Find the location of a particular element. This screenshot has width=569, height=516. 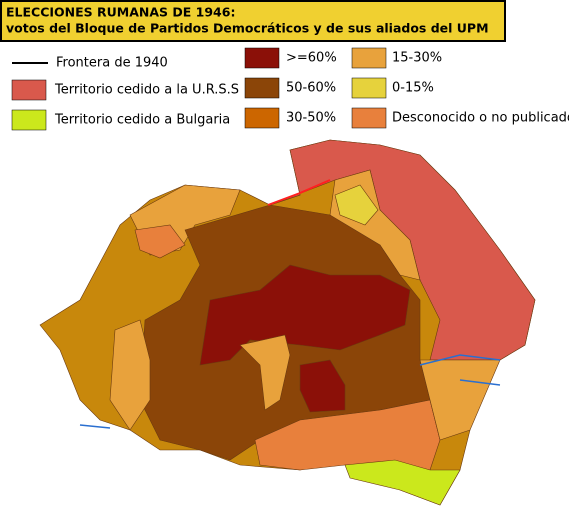

legend-label: 15-30% is located at coordinates (417, 58).